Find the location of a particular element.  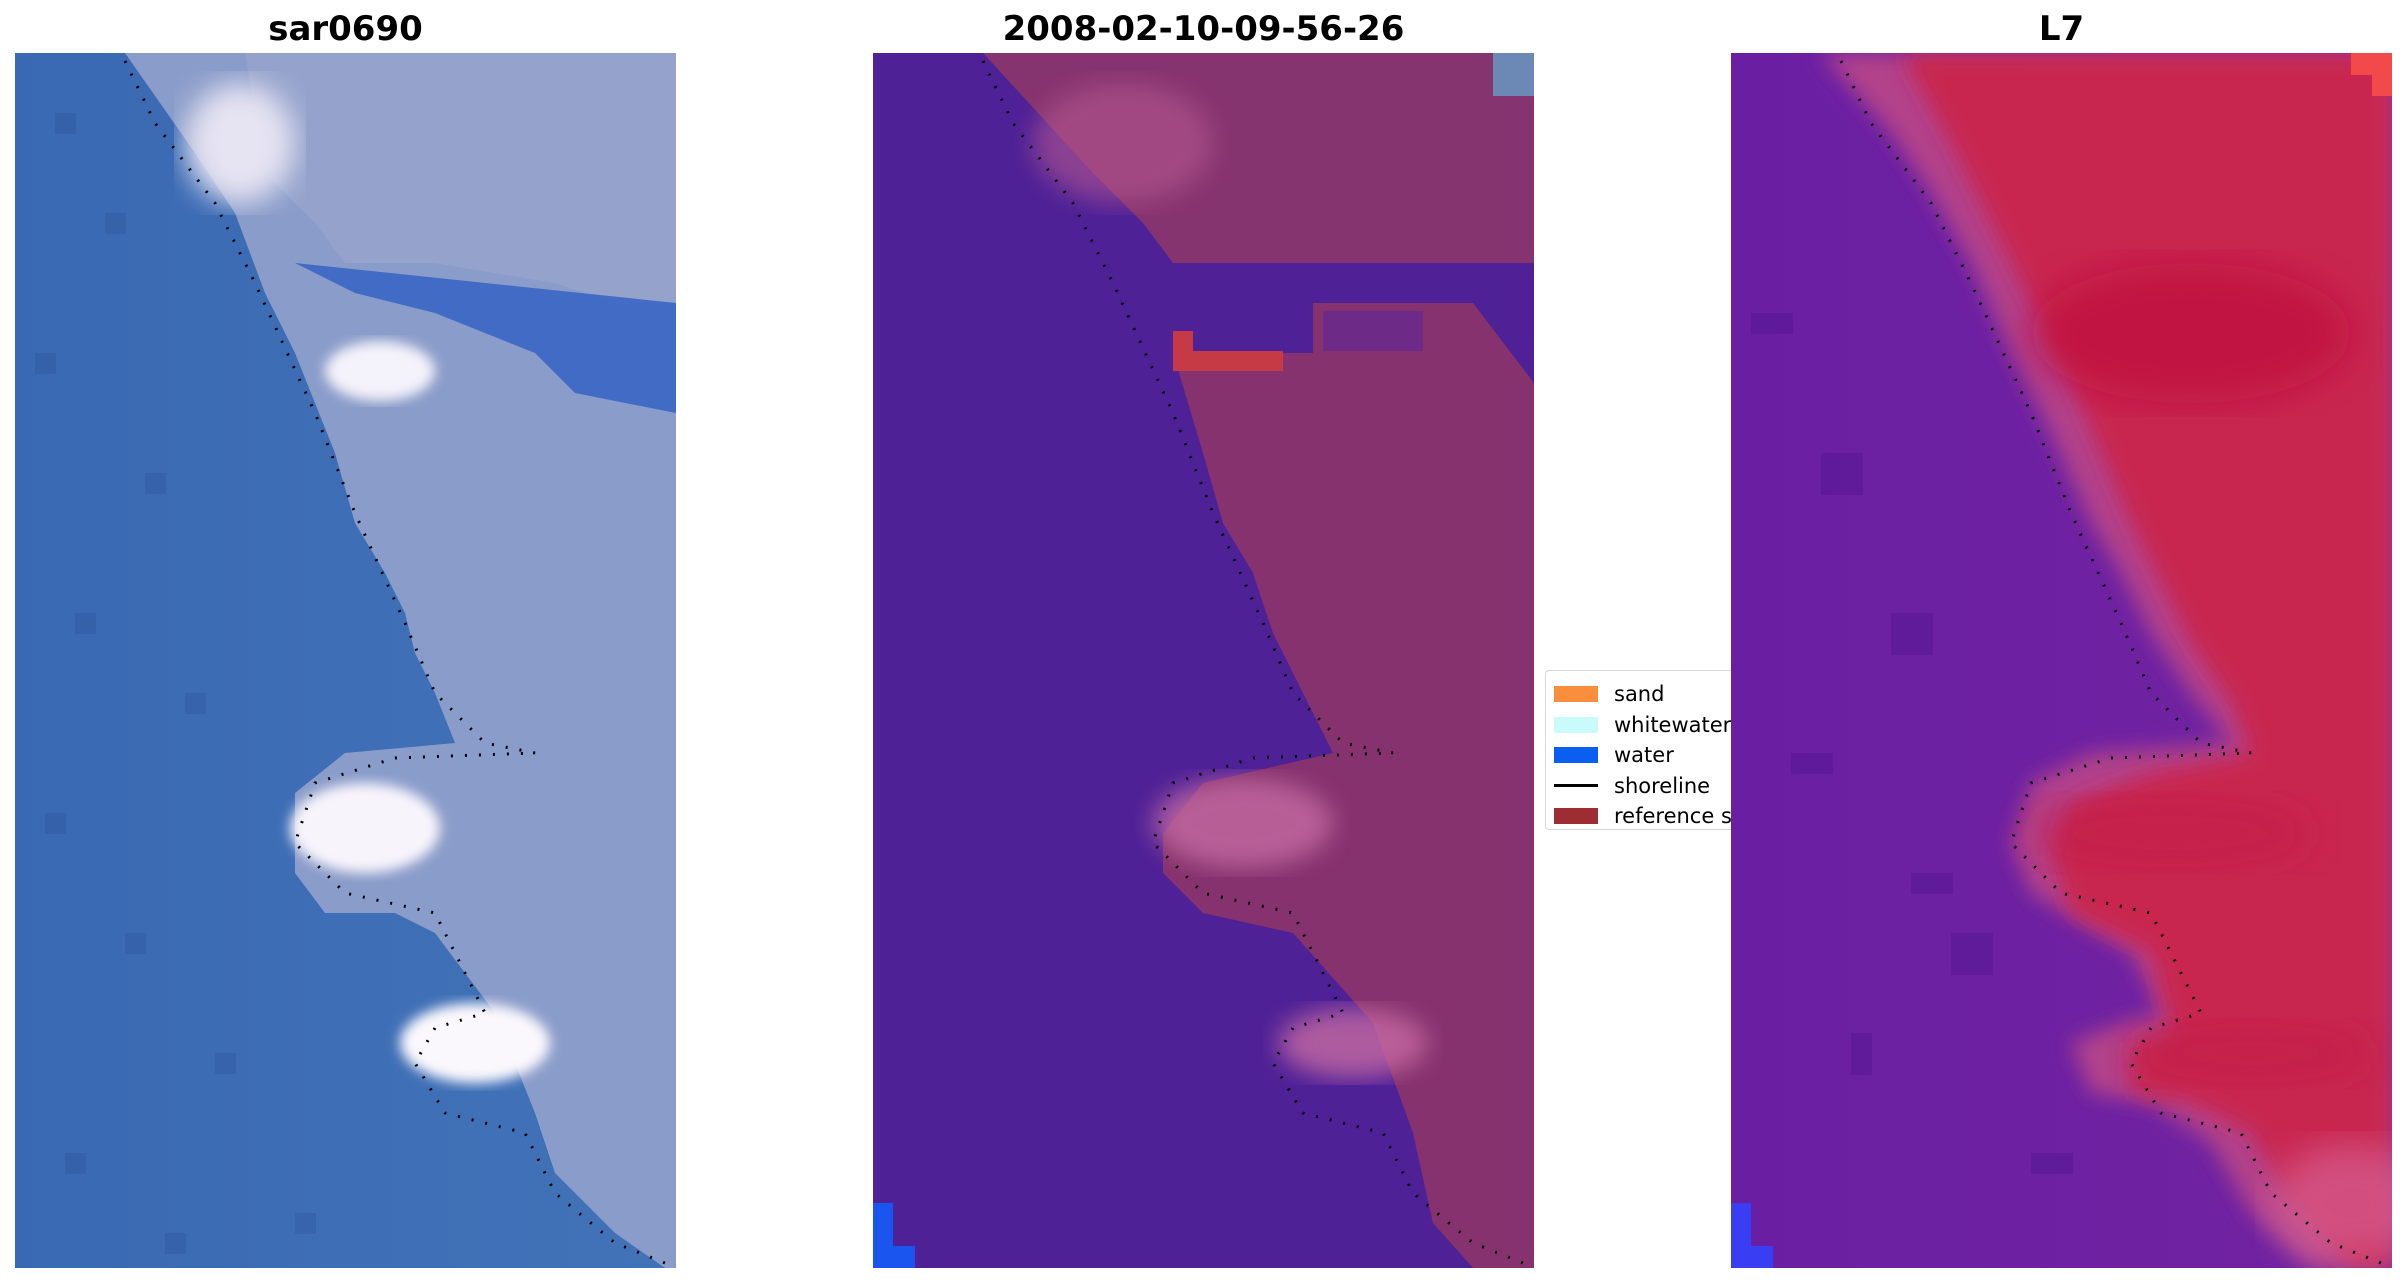

legend-item-sand: sand is located at coordinates (1640, 694).